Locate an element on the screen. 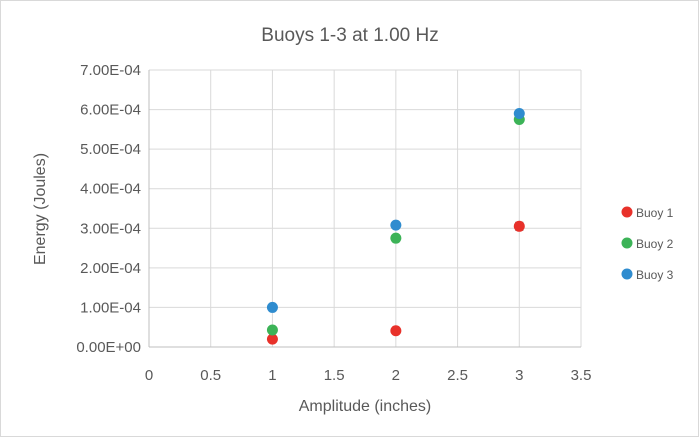  x-tick-label: 2 is located at coordinates (396, 375).